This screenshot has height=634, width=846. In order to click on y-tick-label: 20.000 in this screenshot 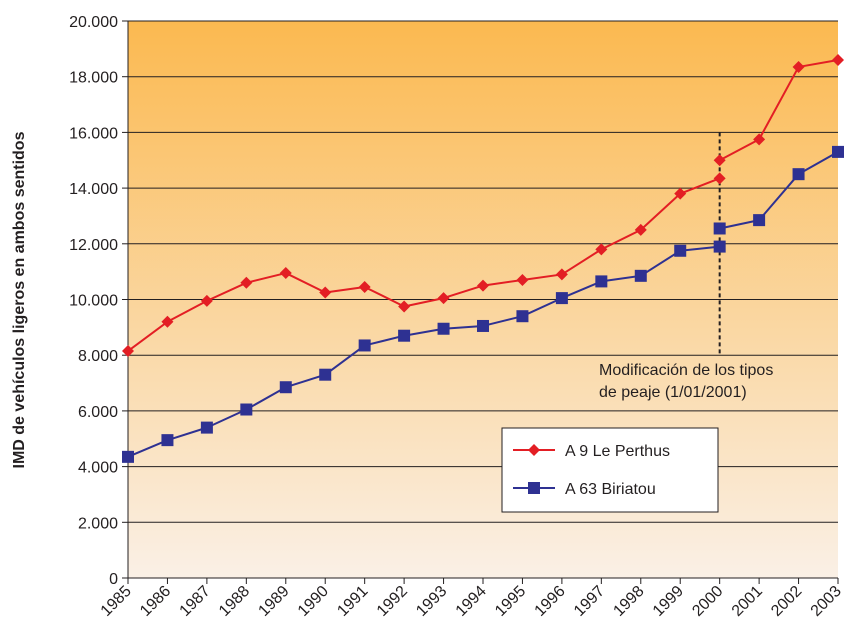, I will do `click(93, 22)`.